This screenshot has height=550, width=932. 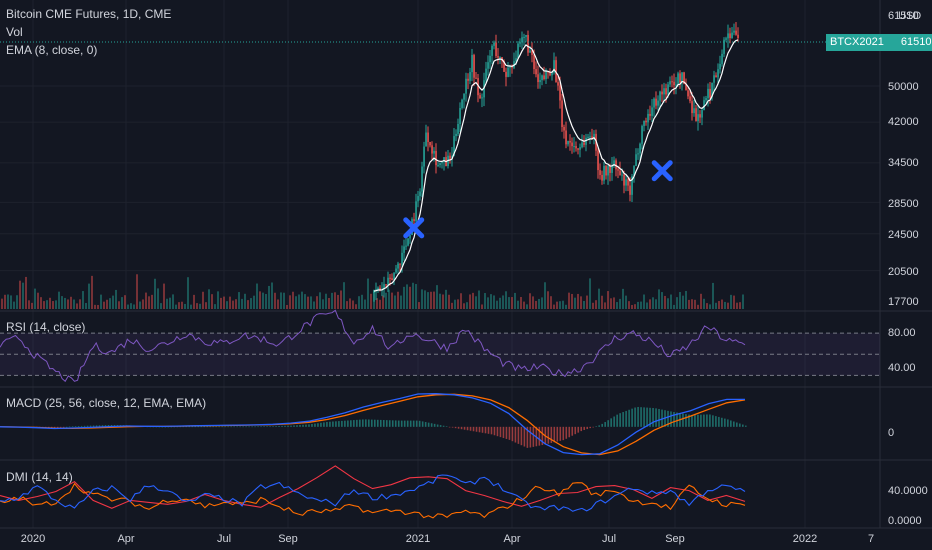 I want to click on macd-legend: MACD (25, 56, close, 12, EMA, EMA), so click(x=106, y=403).